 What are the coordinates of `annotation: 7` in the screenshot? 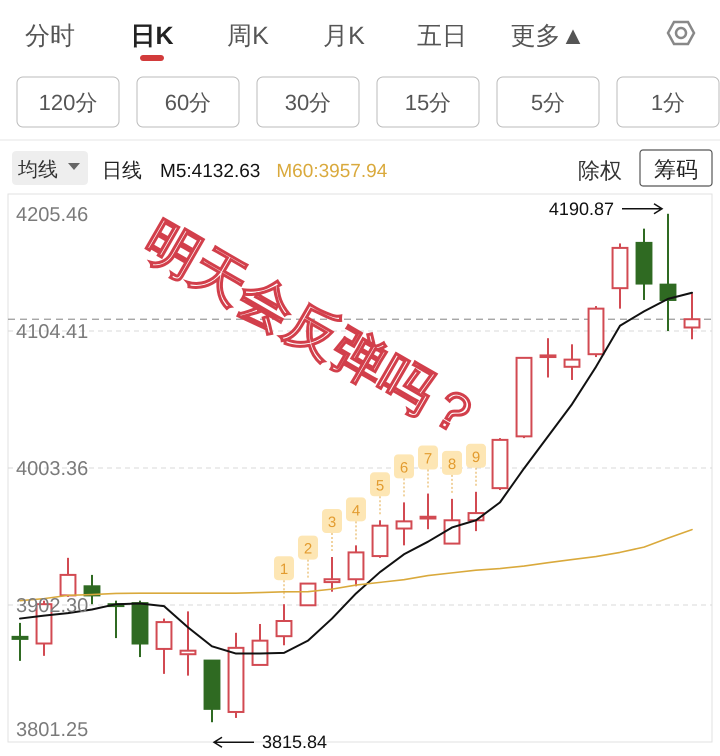 It's located at (428, 459).